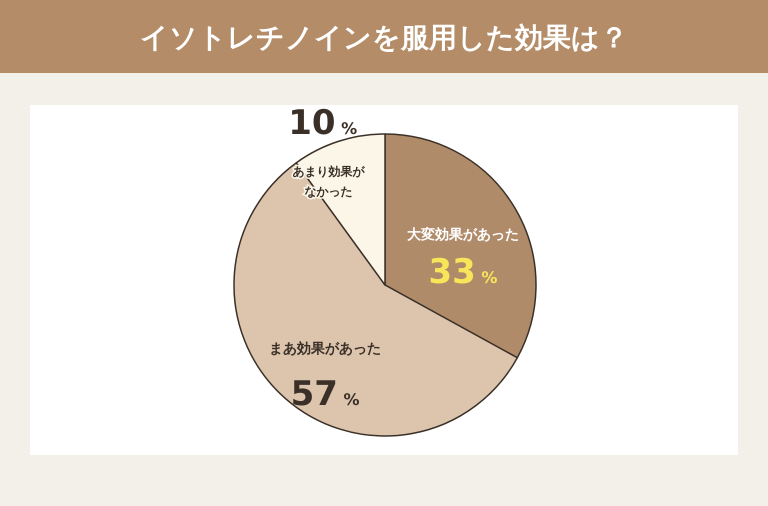 The image size is (768, 506). What do you see at coordinates (325, 348) in the screenshot?
I see `slice-label: まあ効果があった` at bounding box center [325, 348].